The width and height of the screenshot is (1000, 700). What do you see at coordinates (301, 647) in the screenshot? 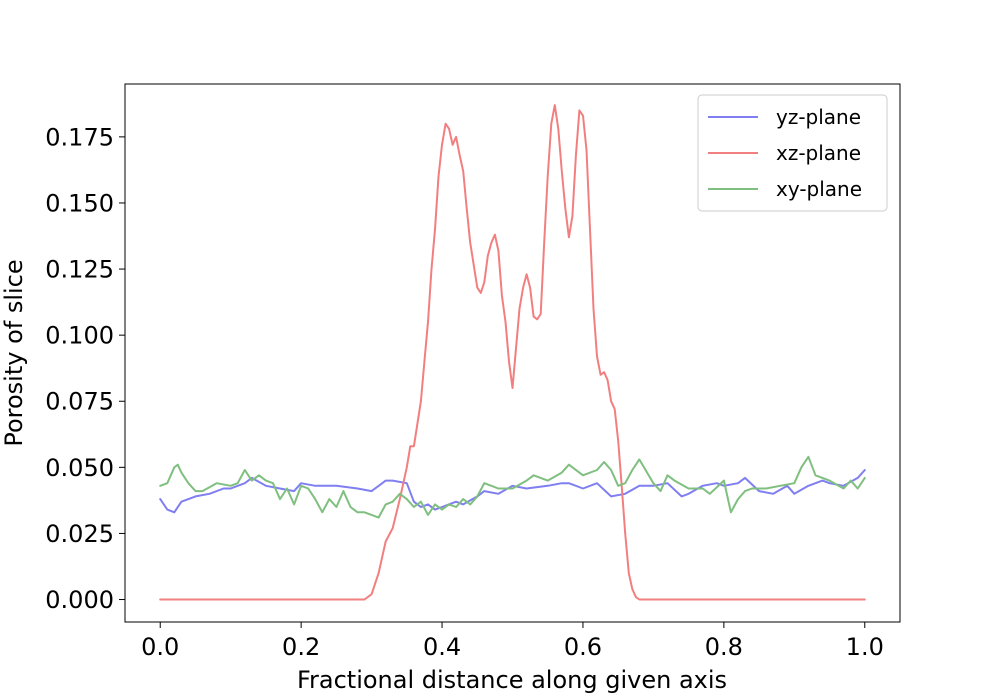
I see `x-tick-label: 0.2` at bounding box center [301, 647].